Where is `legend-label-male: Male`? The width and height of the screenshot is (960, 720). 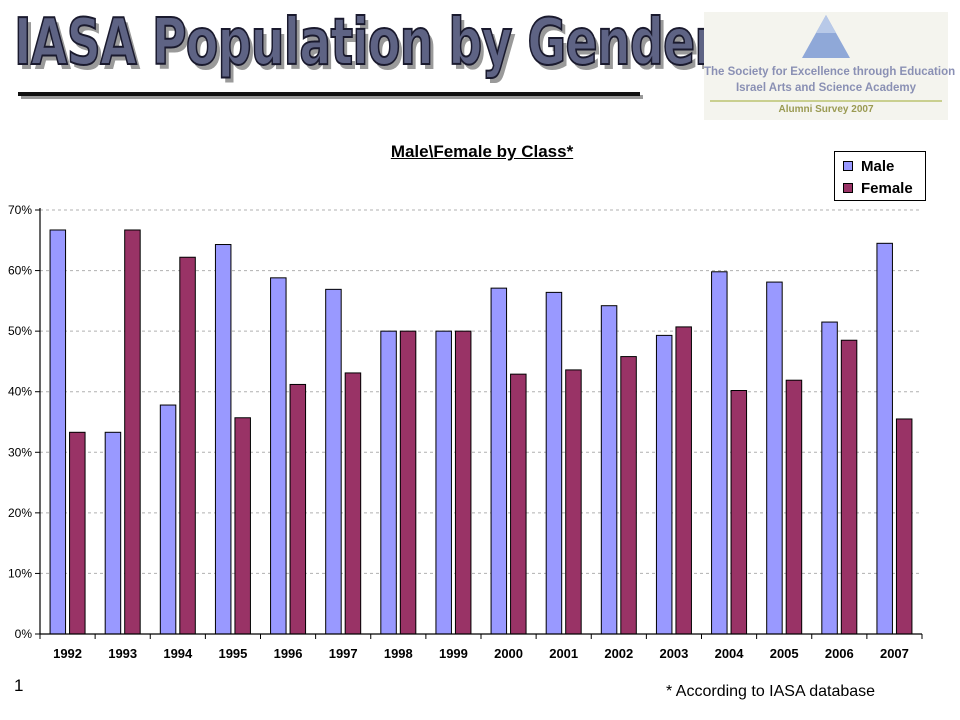 legend-label-male: Male is located at coordinates (878, 166).